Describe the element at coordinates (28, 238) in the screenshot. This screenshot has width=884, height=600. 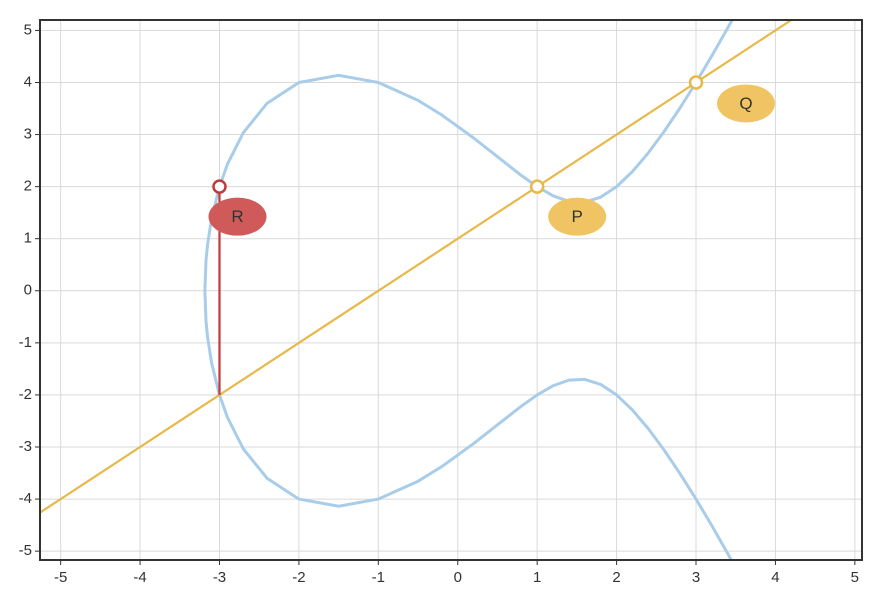
I see `y-tick-label: 1` at that location.